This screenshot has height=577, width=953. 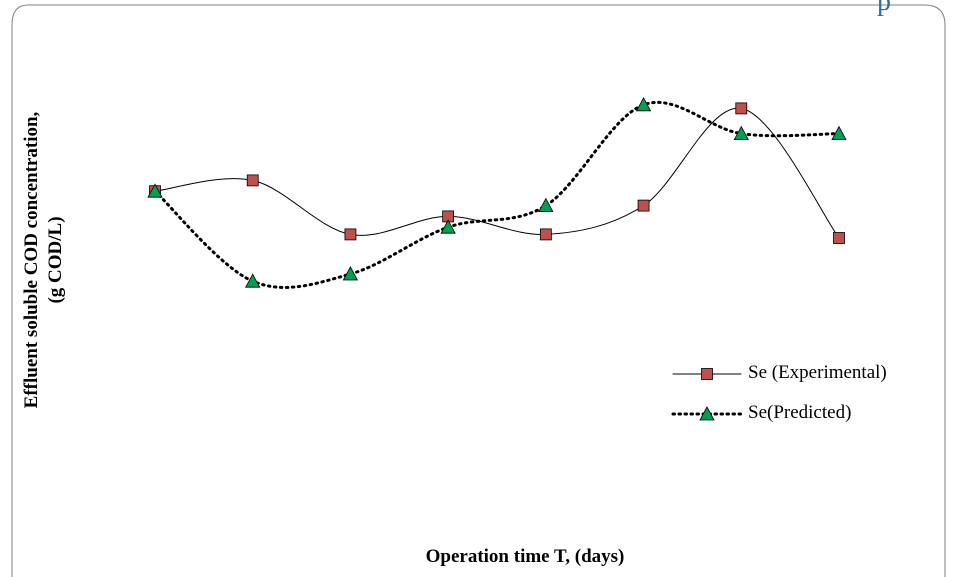 I want to click on corner-text: p, so click(x=884, y=8).